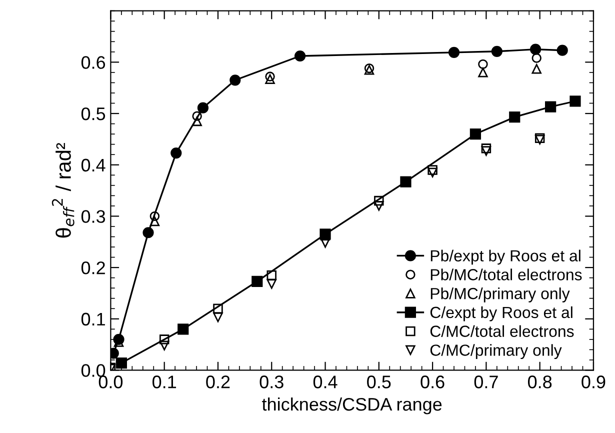 Image resolution: width=615 pixels, height=433 pixels. Describe the element at coordinates (93, 370) in the screenshot. I see `y-tick-label: 0.0` at that location.